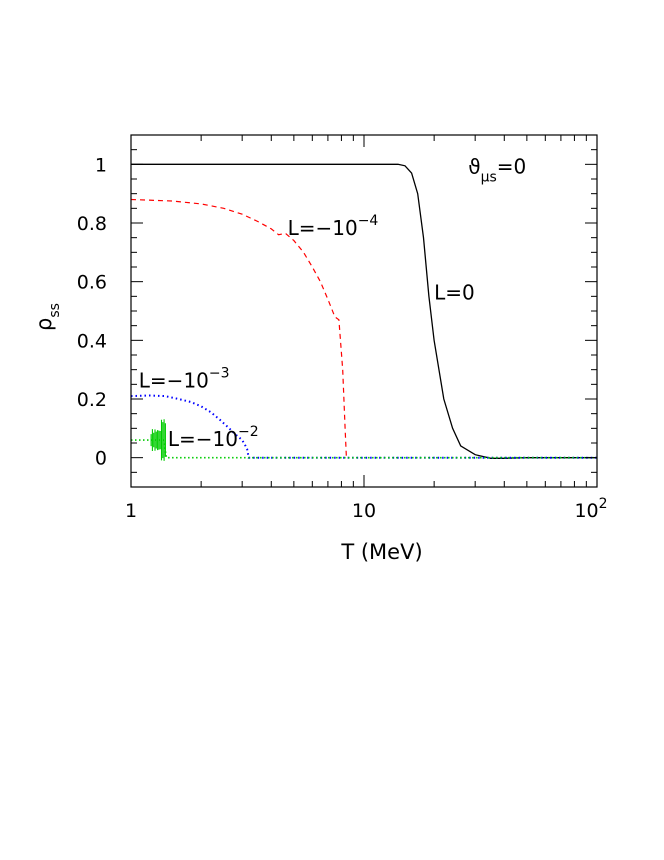  Describe the element at coordinates (92, 341) in the screenshot. I see `y-tick-label: 0.4` at that location.